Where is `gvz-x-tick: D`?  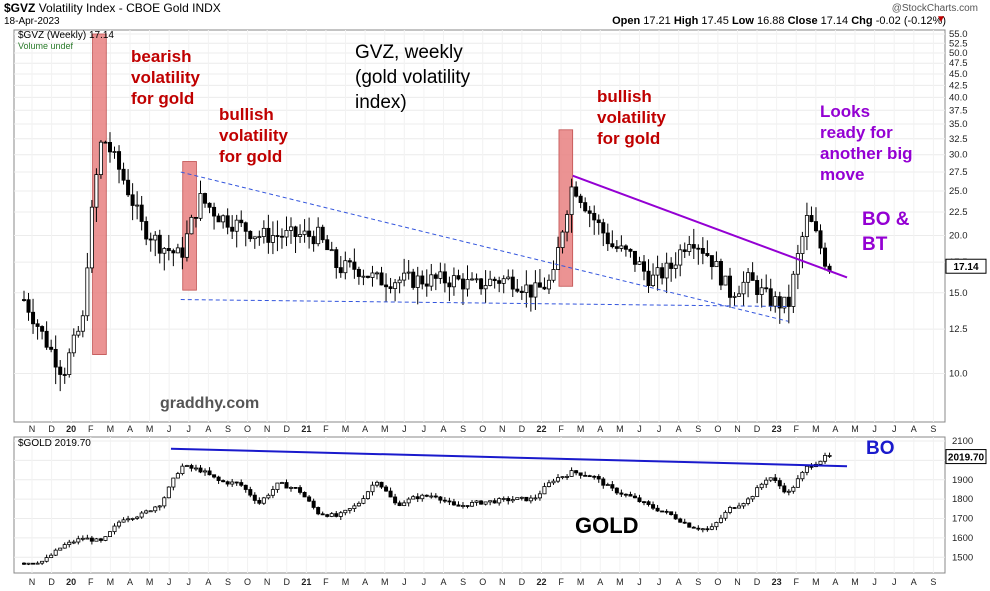 gvz-x-tick: D is located at coordinates (51, 429).